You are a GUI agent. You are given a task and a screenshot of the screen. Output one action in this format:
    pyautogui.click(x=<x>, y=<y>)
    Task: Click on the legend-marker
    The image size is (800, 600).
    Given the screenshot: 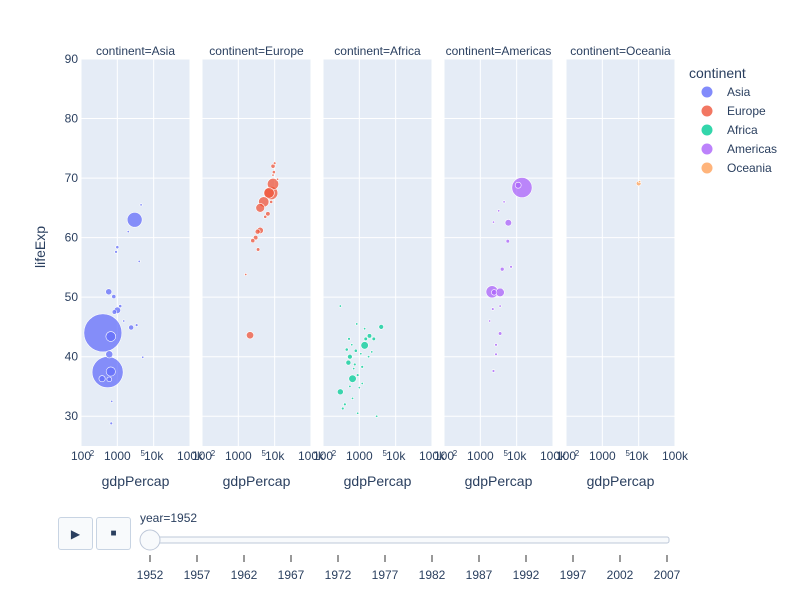 What is the action you would take?
    pyautogui.click(x=707, y=92)
    